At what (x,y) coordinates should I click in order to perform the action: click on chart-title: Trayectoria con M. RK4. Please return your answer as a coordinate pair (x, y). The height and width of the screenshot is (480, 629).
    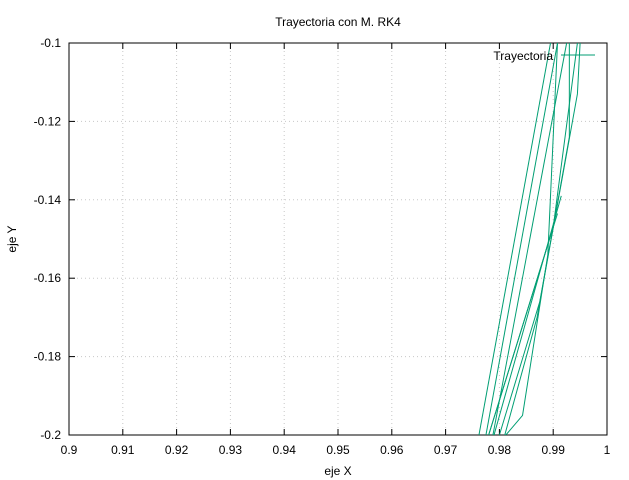
    Looking at the image, I should click on (338, 22).